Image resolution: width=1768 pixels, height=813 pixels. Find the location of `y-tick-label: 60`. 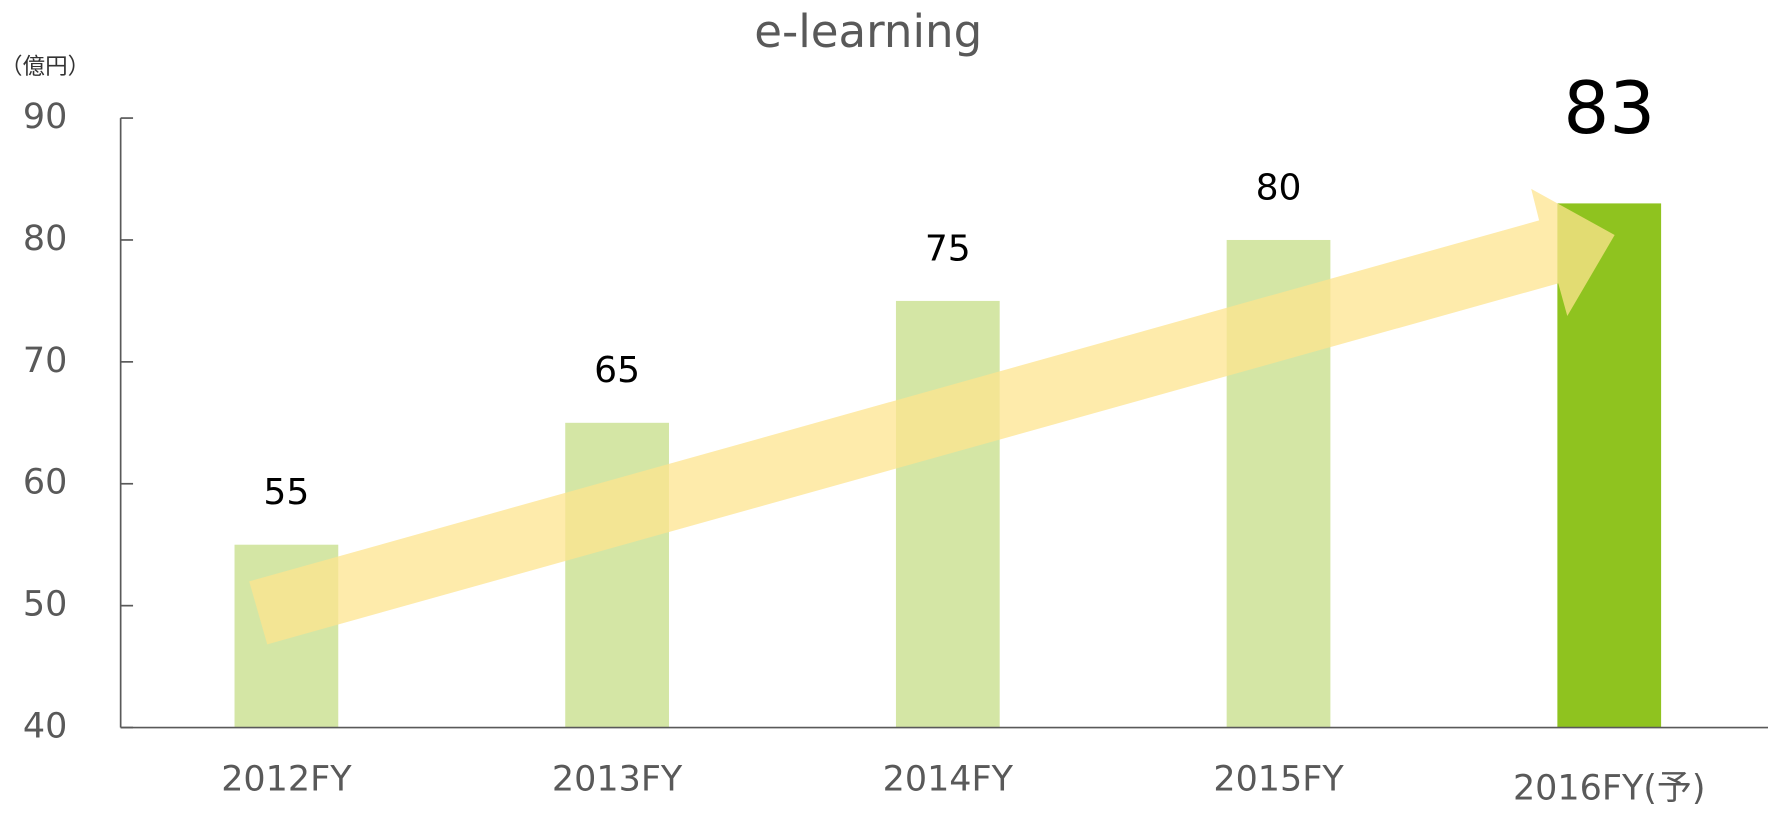

y-tick-label: 60 is located at coordinates (45, 483).